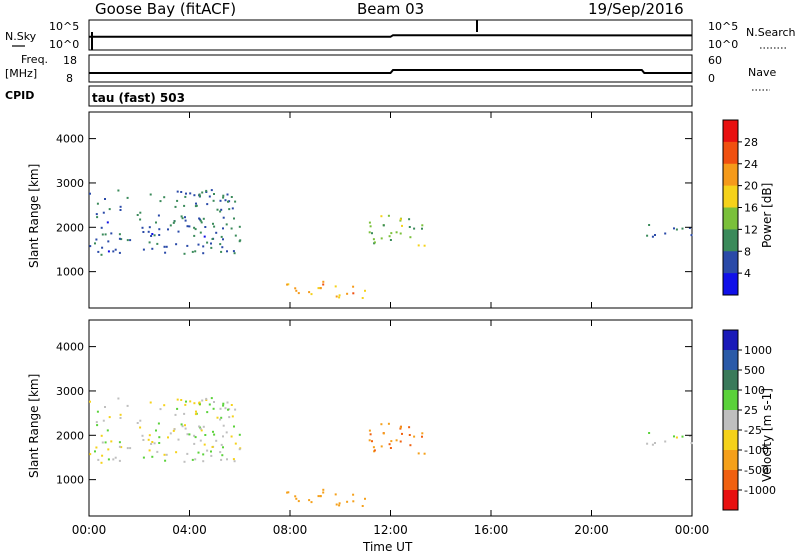 The width and height of the screenshot is (800, 554). Describe the element at coordinates (390, 77) in the screenshot. I see `freq-panel: Freq. [MHz] CPID 18 8 60 0 Nave` at that location.